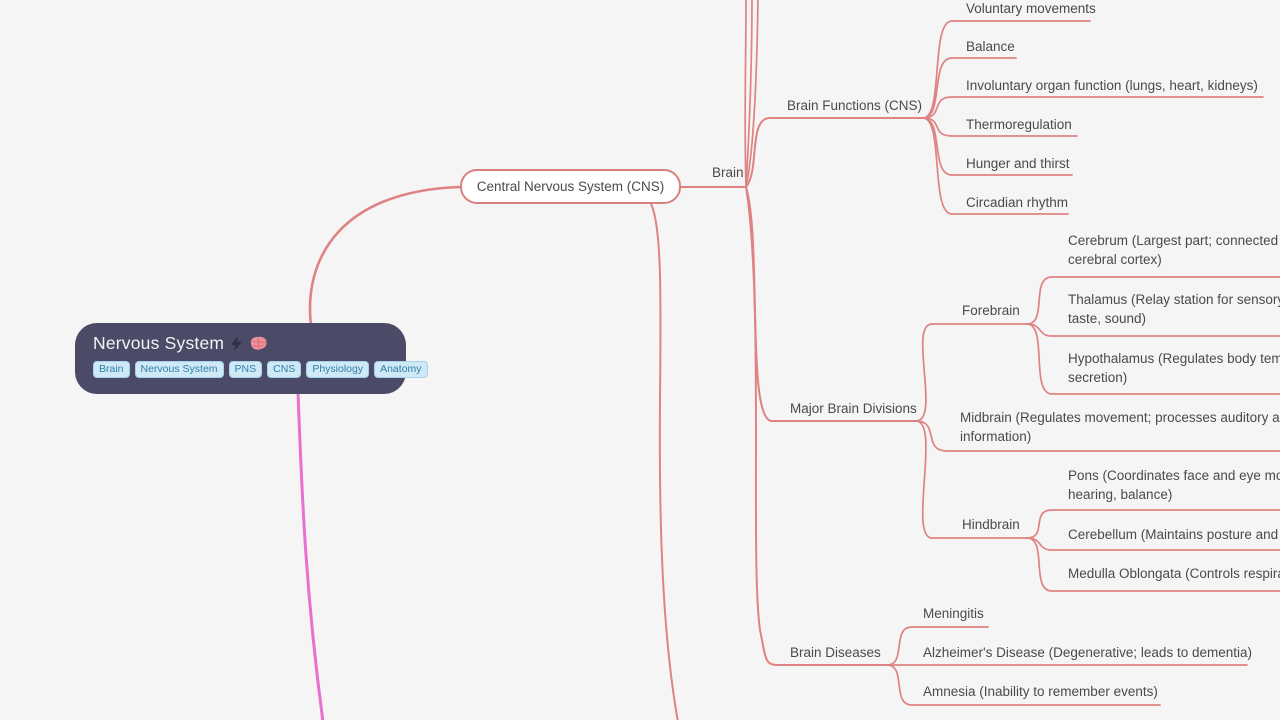  Describe the element at coordinates (1040, 691) in the screenshot. I see `node-amnesia: Amnesia (Inability to remember events)` at that location.